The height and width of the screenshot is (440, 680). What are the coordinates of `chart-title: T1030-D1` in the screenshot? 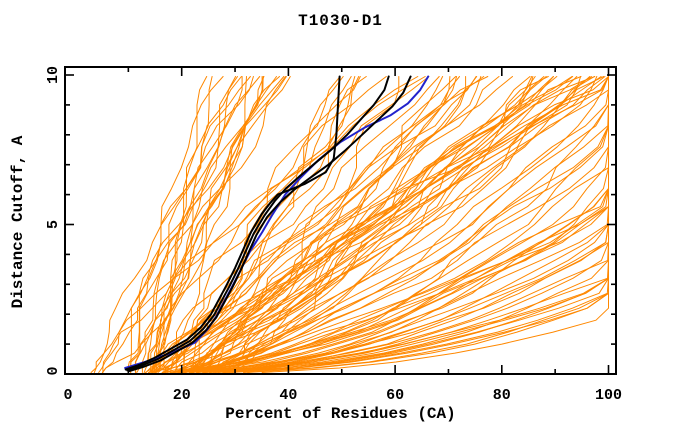 It's located at (340, 21).